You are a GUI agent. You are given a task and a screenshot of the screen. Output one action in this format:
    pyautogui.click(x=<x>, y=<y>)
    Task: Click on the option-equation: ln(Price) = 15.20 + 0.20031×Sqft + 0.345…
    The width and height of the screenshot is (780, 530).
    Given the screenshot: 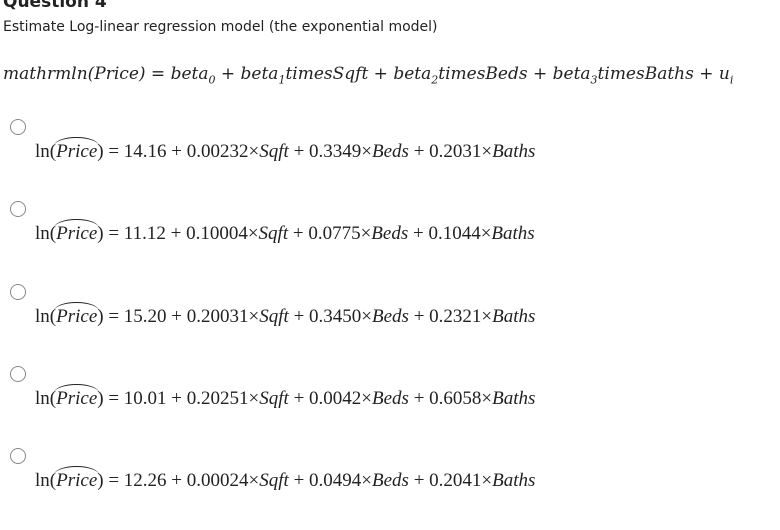 What is the action you would take?
    pyautogui.click(x=285, y=314)
    